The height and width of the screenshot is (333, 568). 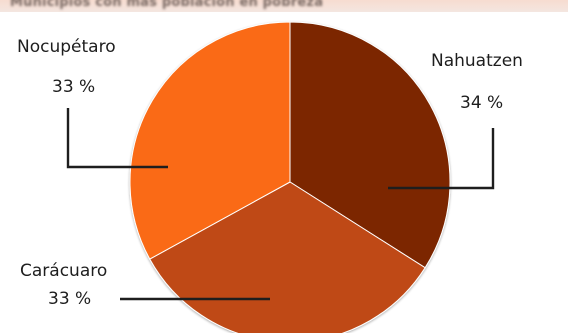 I want to click on label-group-nocupetaro: Nocupétaro 33 %, so click(x=92, y=103).